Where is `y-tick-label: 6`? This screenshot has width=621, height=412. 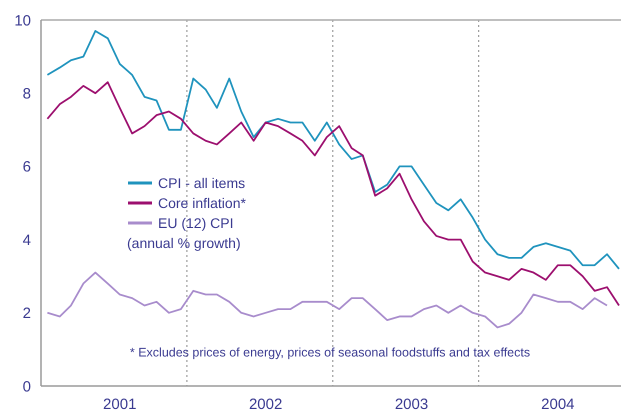 y-tick-label: 6 is located at coordinates (26, 167).